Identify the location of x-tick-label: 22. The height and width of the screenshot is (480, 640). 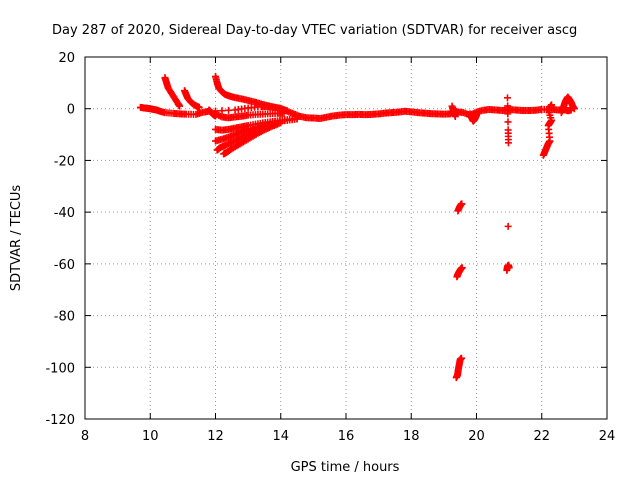
(541, 436).